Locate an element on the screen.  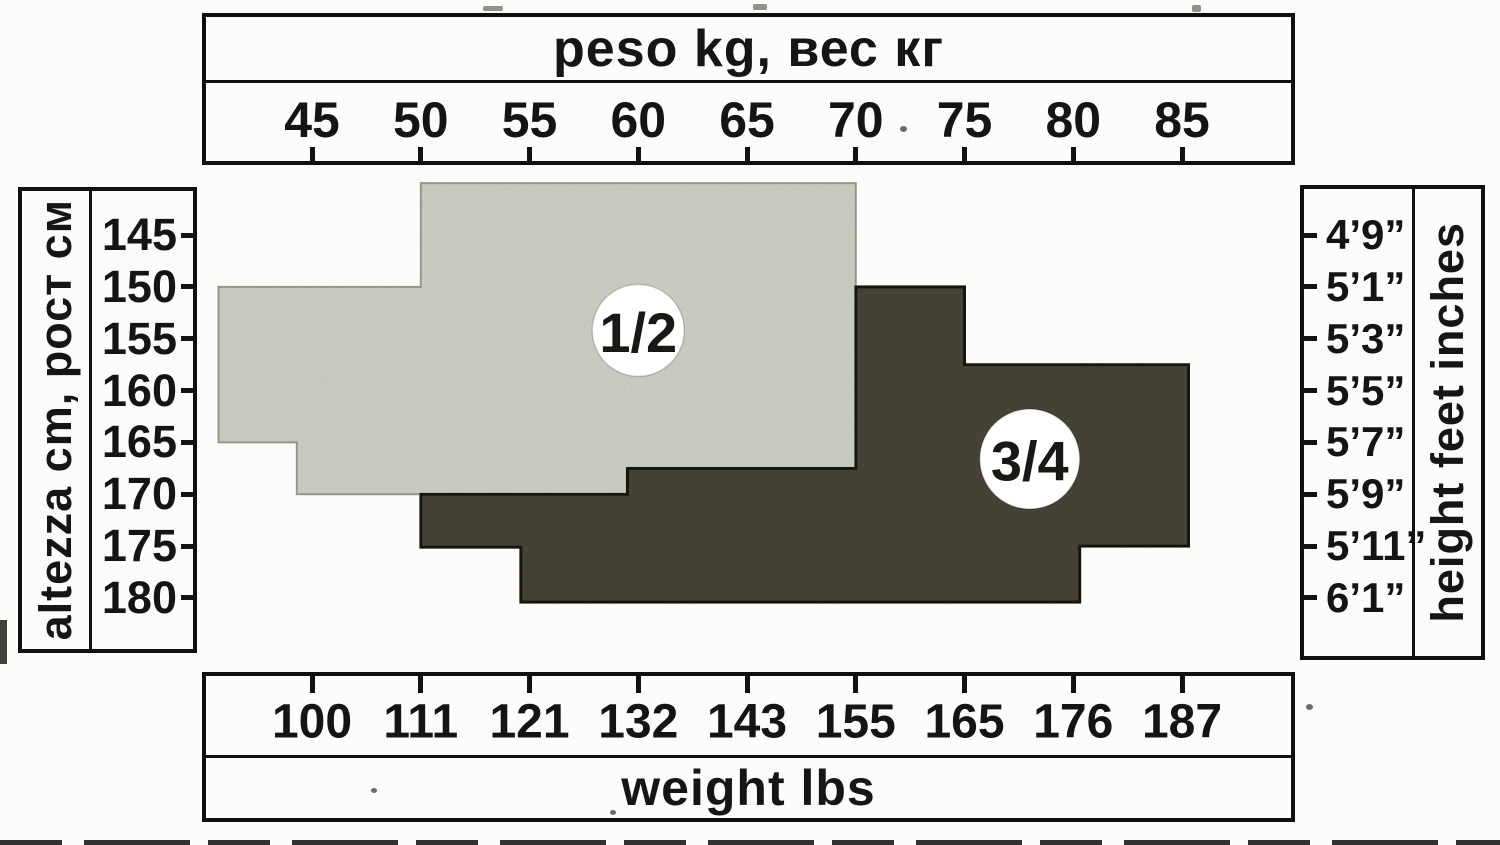
right-axis-title-text: height feet inches is located at coordinates (1447, 422).